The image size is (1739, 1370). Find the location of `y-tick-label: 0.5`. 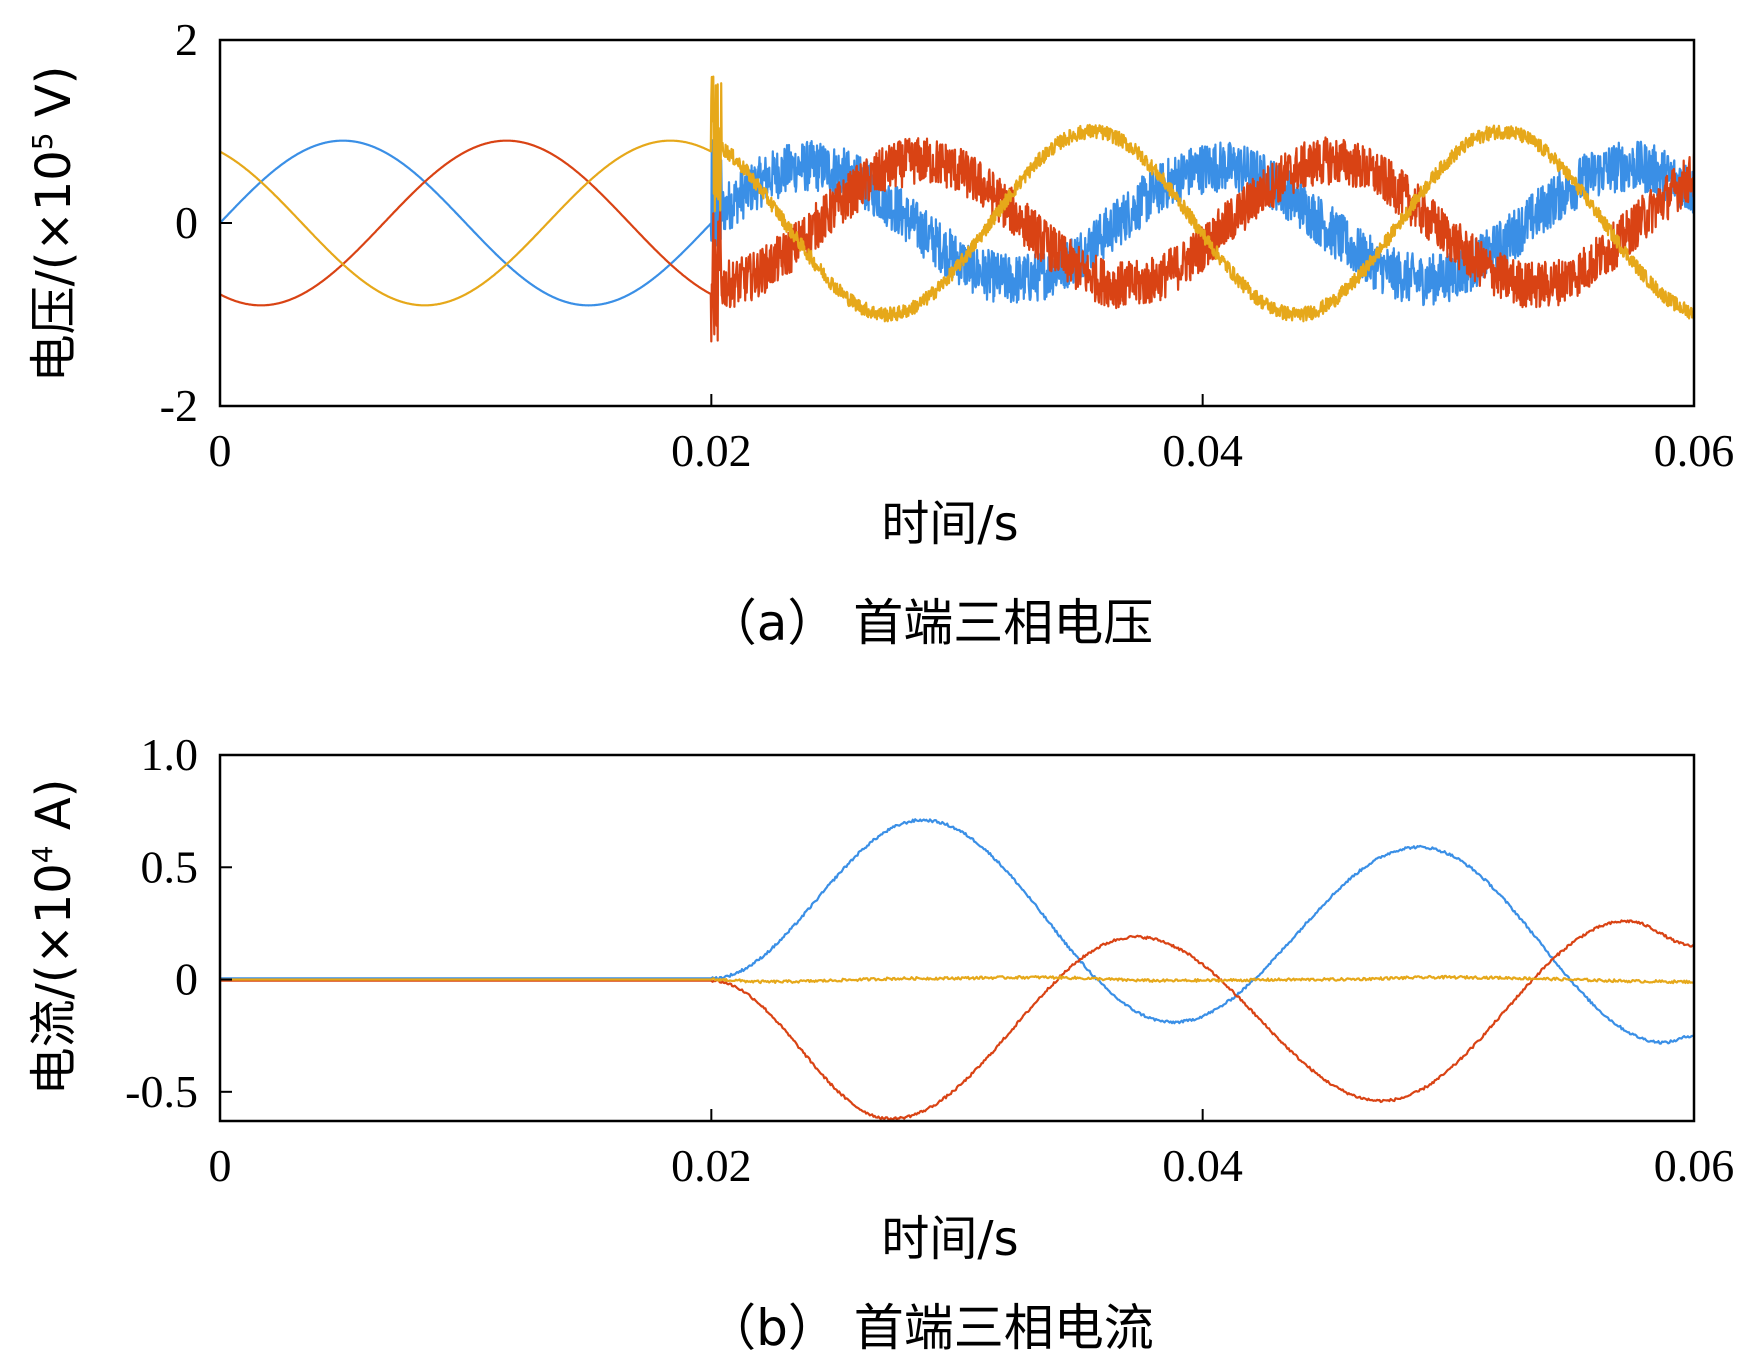

y-tick-label: 0.5 is located at coordinates (170, 866).